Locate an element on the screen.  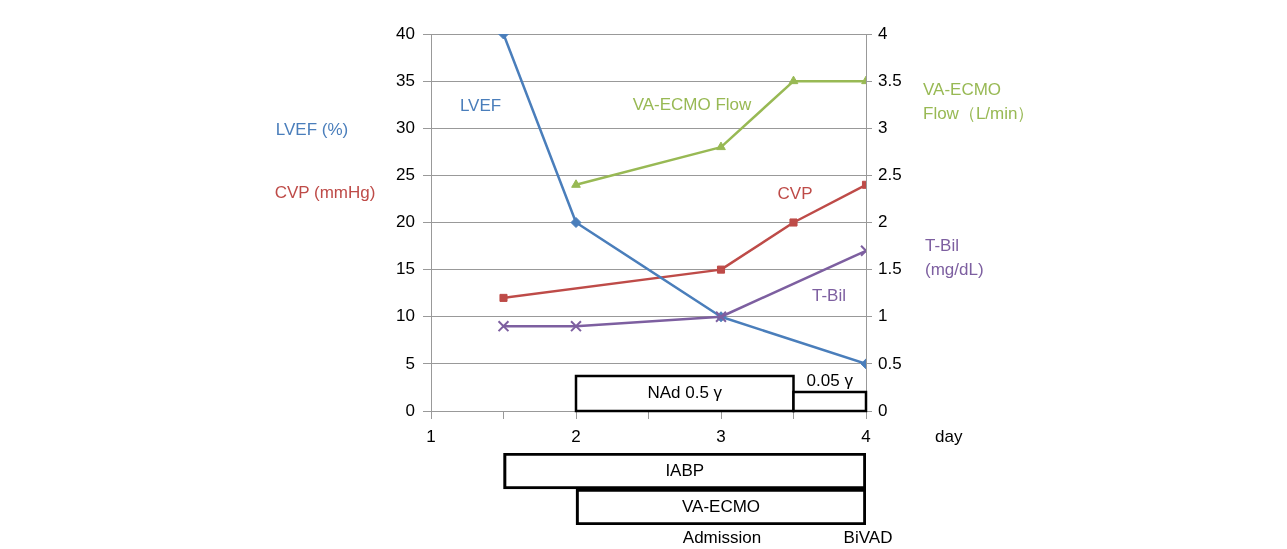
x-tick-label: 2 is located at coordinates (576, 436).